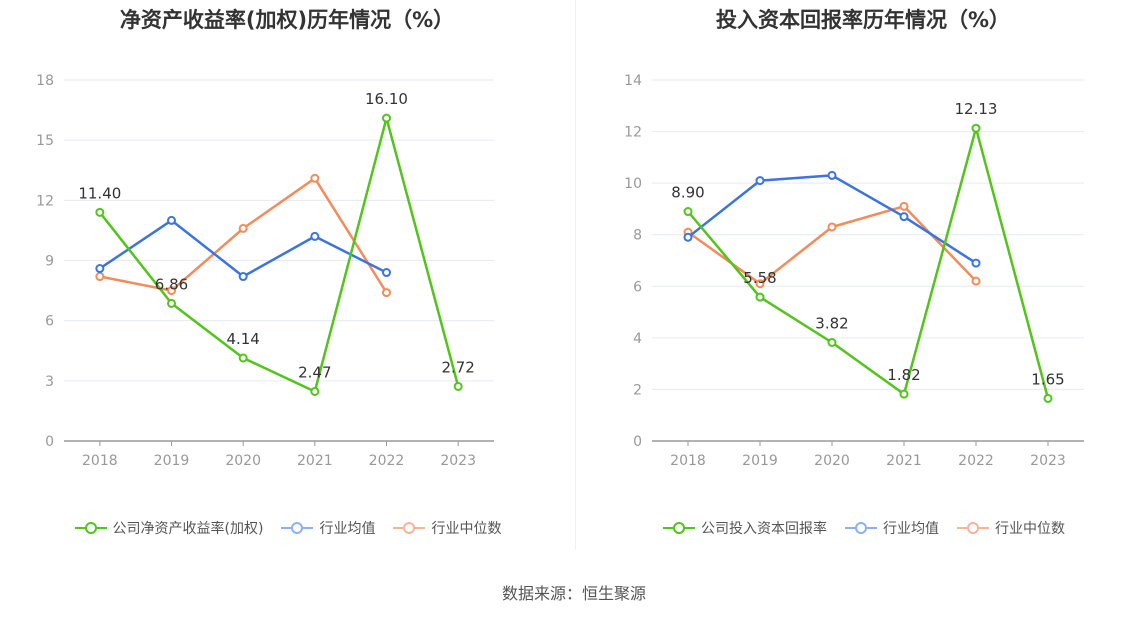  Describe the element at coordinates (633, 184) in the screenshot. I see `y-tick-label: 10` at that location.